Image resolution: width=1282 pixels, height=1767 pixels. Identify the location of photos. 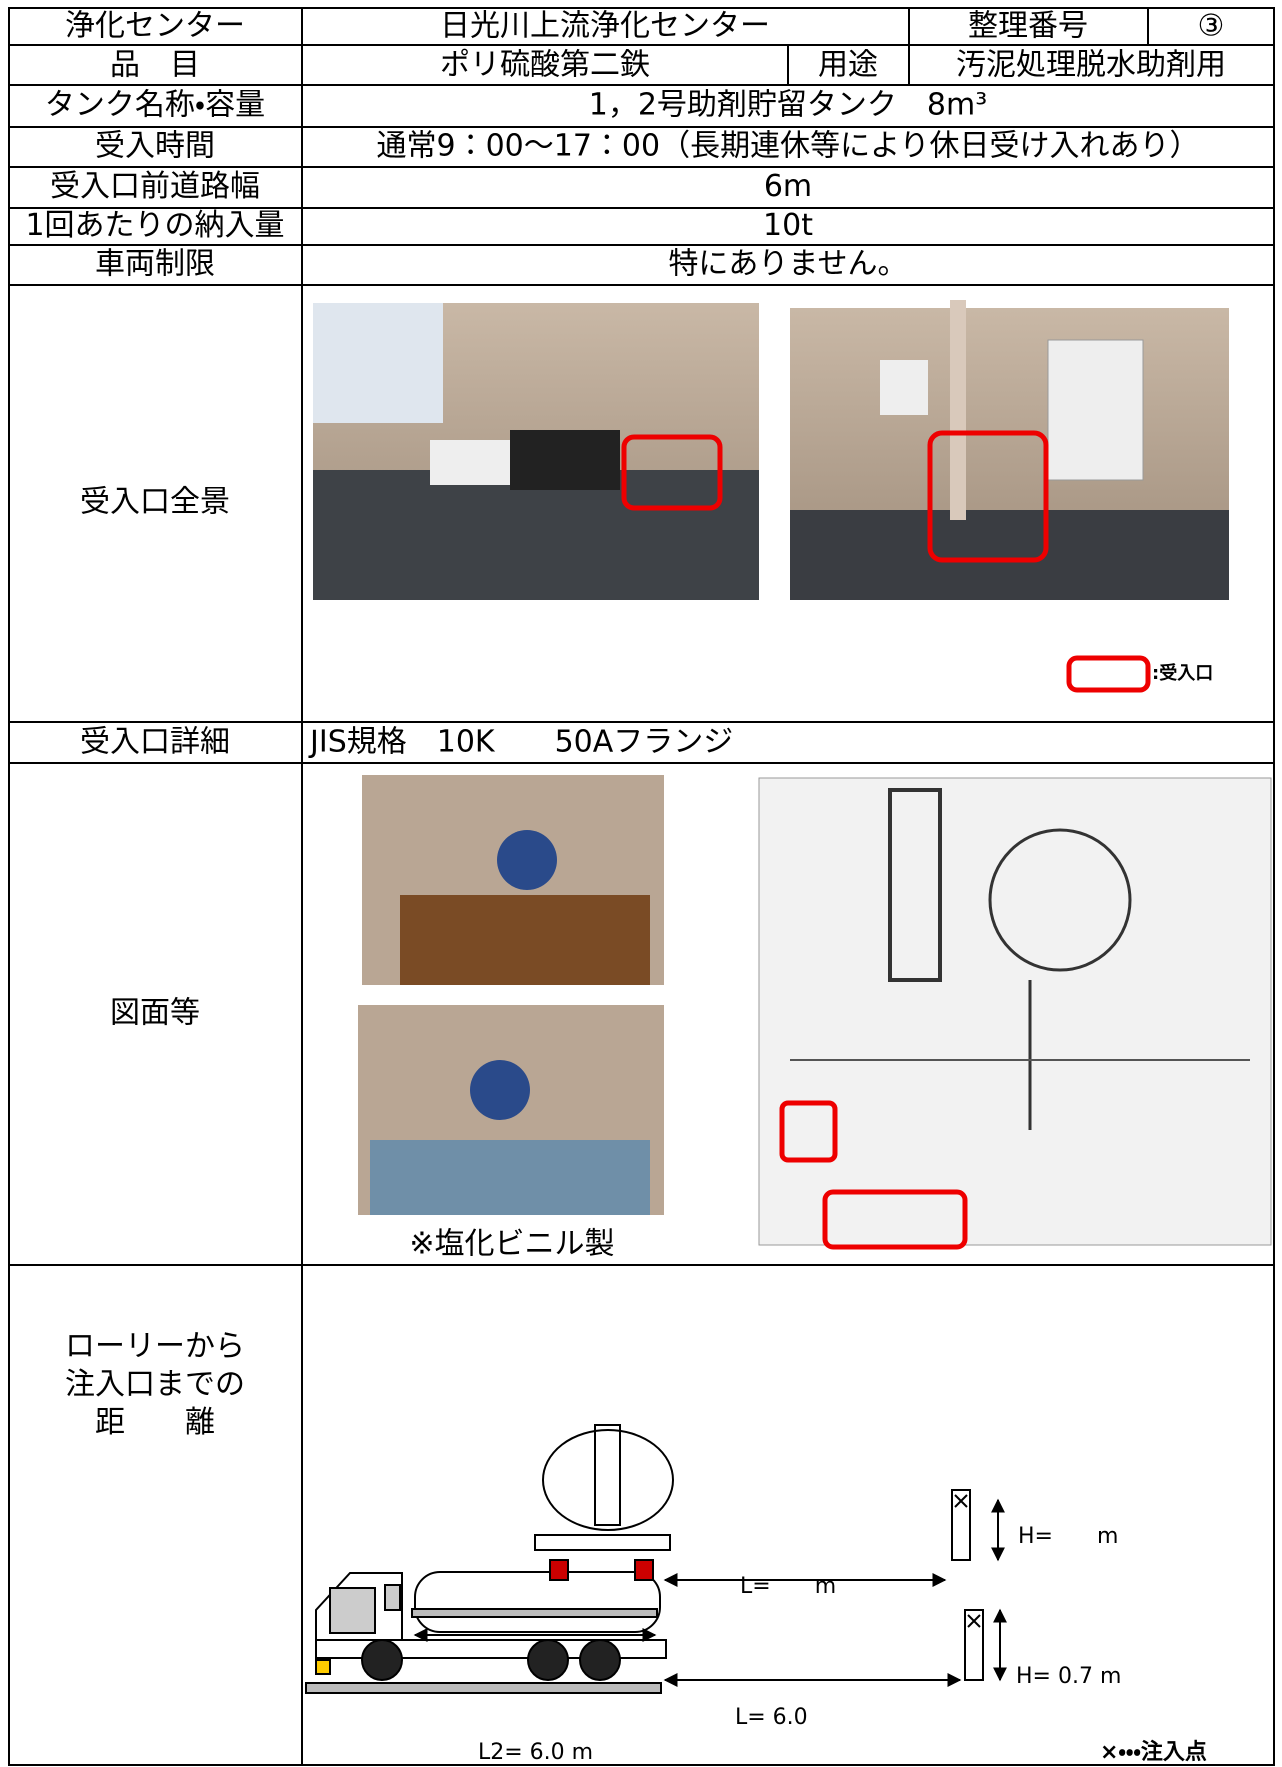
(771, 450).